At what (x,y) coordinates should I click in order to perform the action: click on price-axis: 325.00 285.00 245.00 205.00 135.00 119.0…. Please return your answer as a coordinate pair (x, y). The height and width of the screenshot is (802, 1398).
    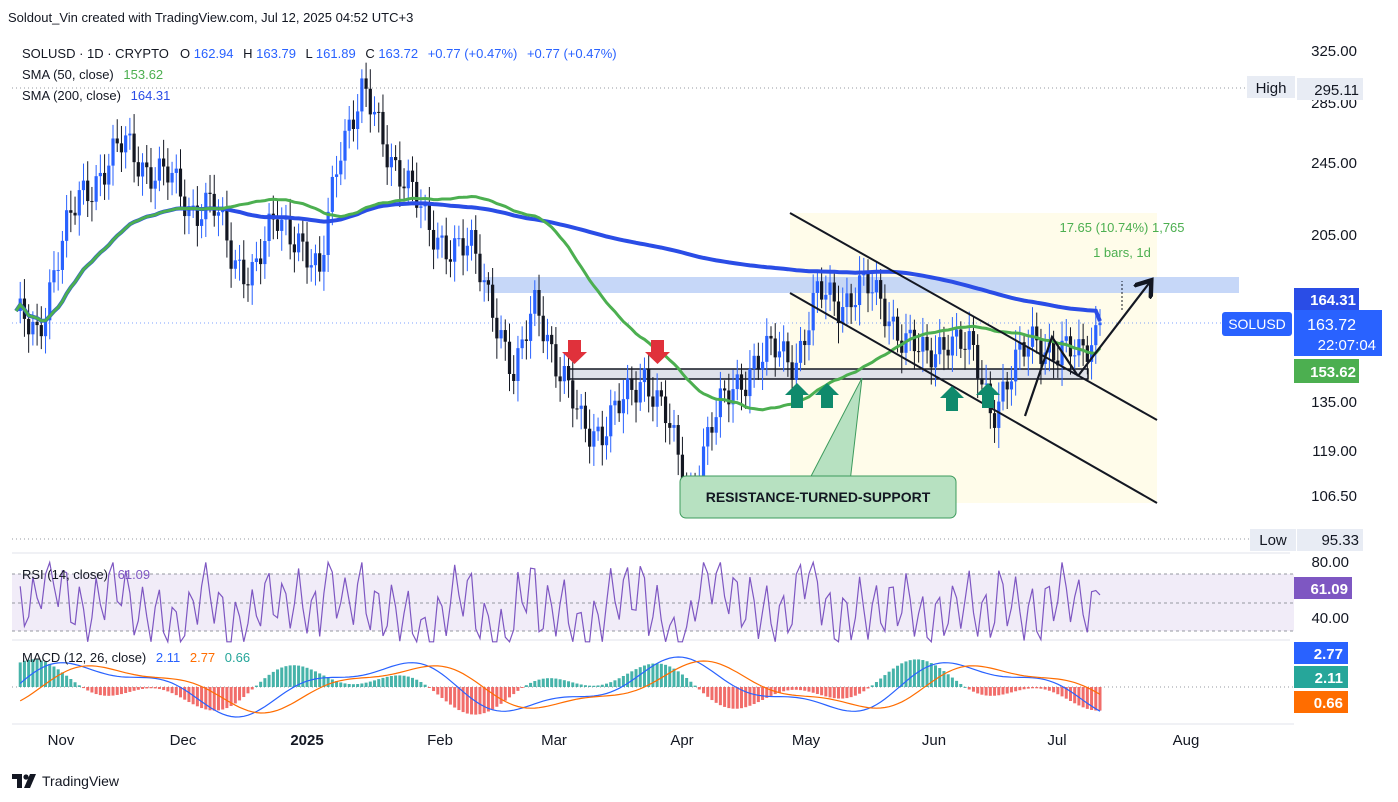
    Looking at the image, I should click on (1310, 396).